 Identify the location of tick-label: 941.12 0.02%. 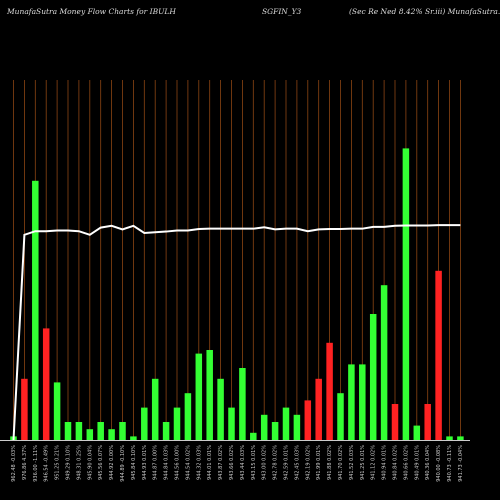
(374, 462).